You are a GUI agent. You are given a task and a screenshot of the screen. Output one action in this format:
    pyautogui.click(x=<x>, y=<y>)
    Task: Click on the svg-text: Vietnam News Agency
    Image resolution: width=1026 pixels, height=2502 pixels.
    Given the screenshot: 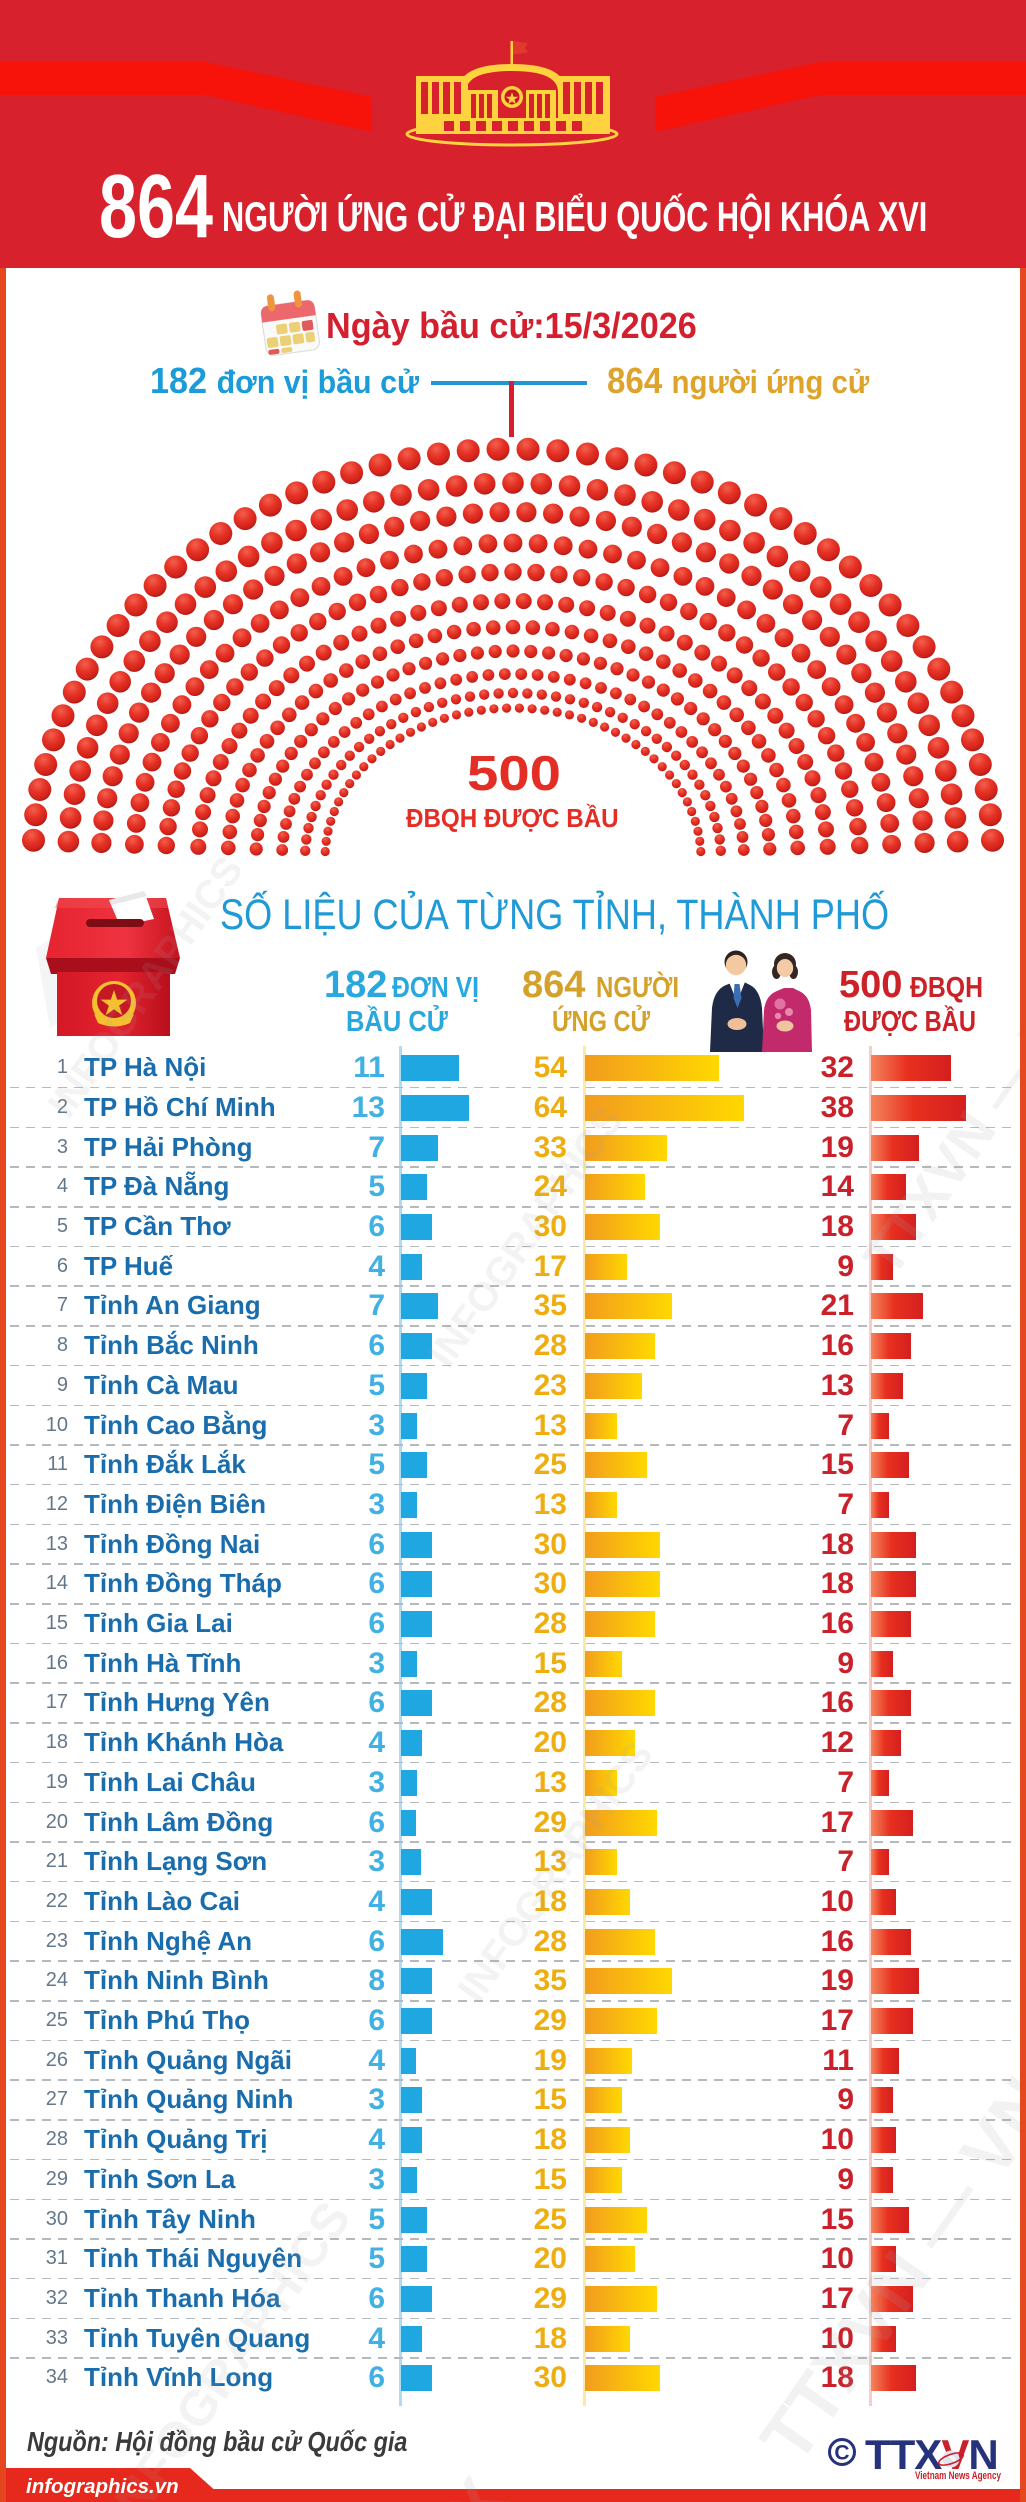 What is the action you would take?
    pyautogui.click(x=958, y=2476)
    